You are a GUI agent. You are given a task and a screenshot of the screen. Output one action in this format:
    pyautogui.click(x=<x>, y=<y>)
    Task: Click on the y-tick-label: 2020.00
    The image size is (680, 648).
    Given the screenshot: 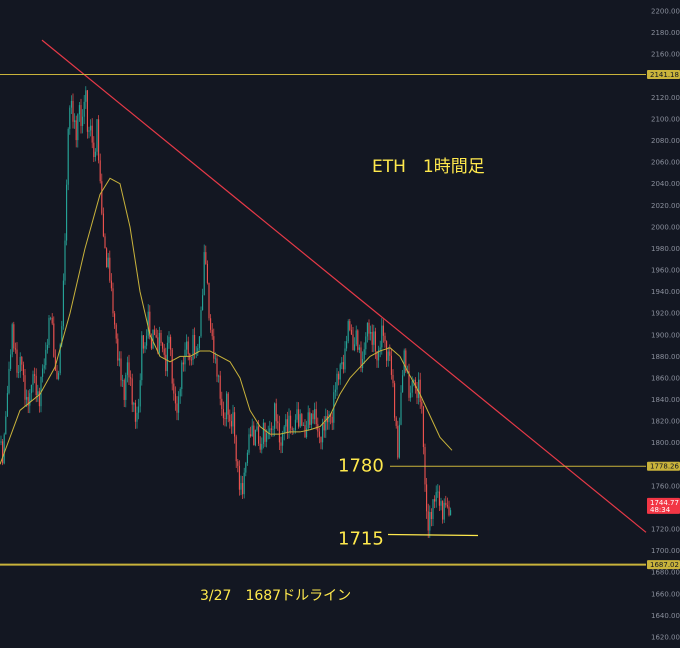 What is the action you would take?
    pyautogui.click(x=665, y=206)
    